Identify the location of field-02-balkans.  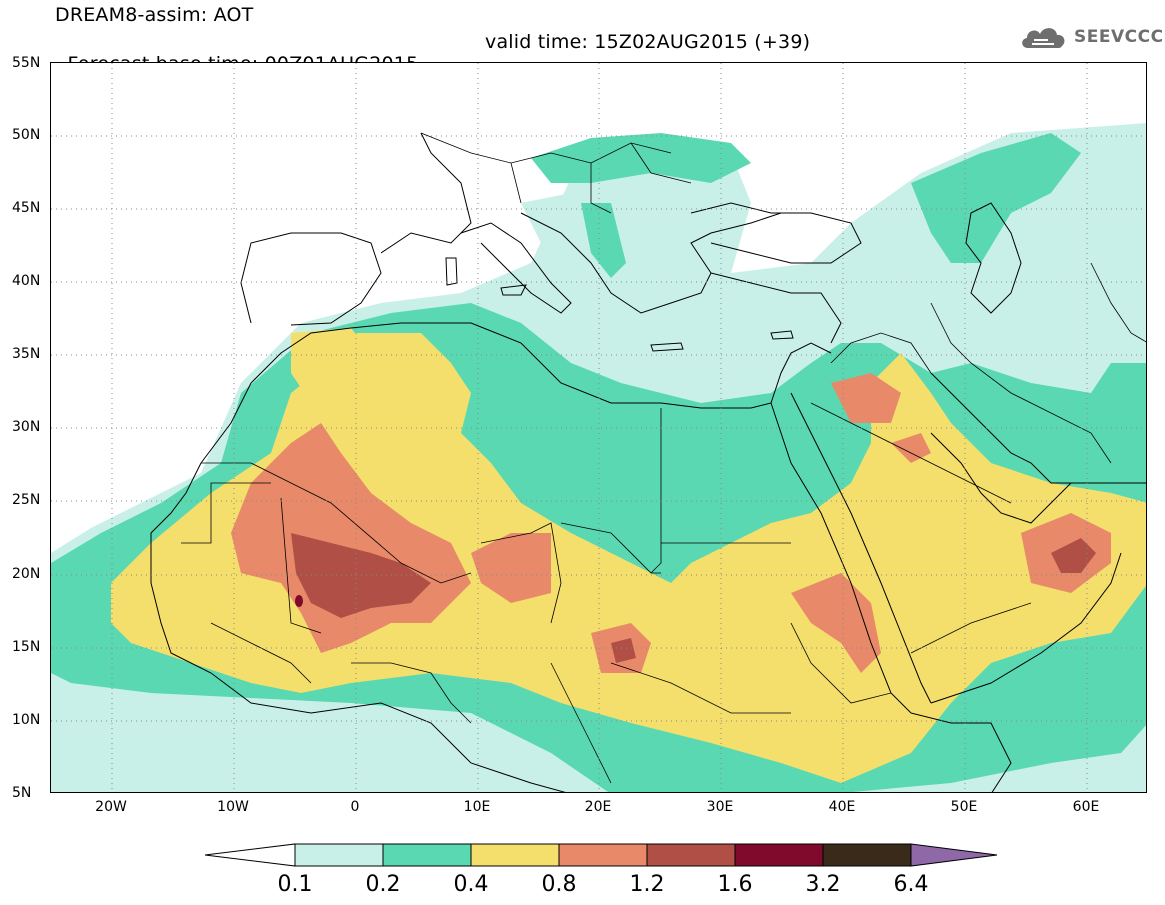
(603, 240).